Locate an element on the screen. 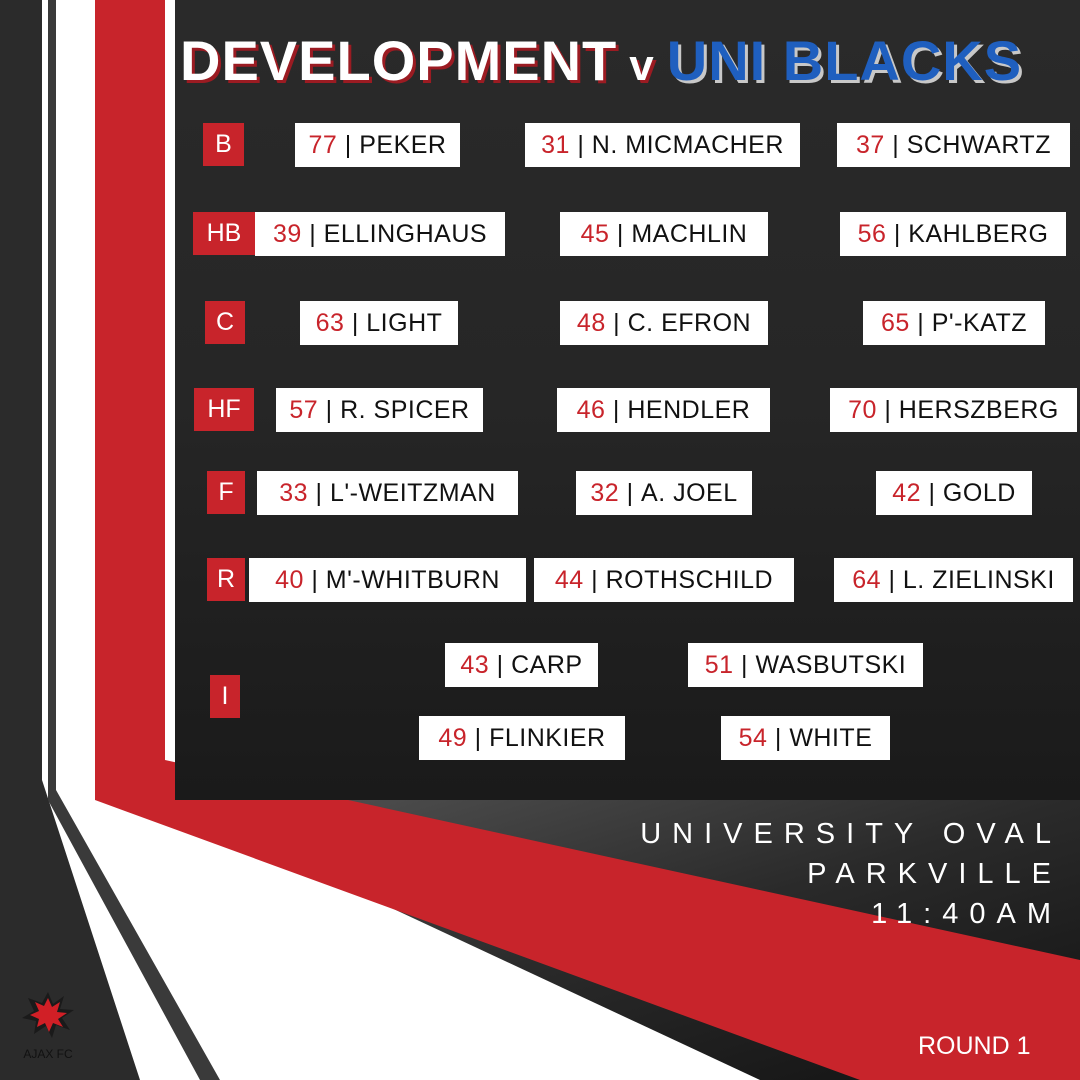 The height and width of the screenshot is (1080, 1080). venue-ground: UNIVERSITY OVAL is located at coordinates (851, 834).